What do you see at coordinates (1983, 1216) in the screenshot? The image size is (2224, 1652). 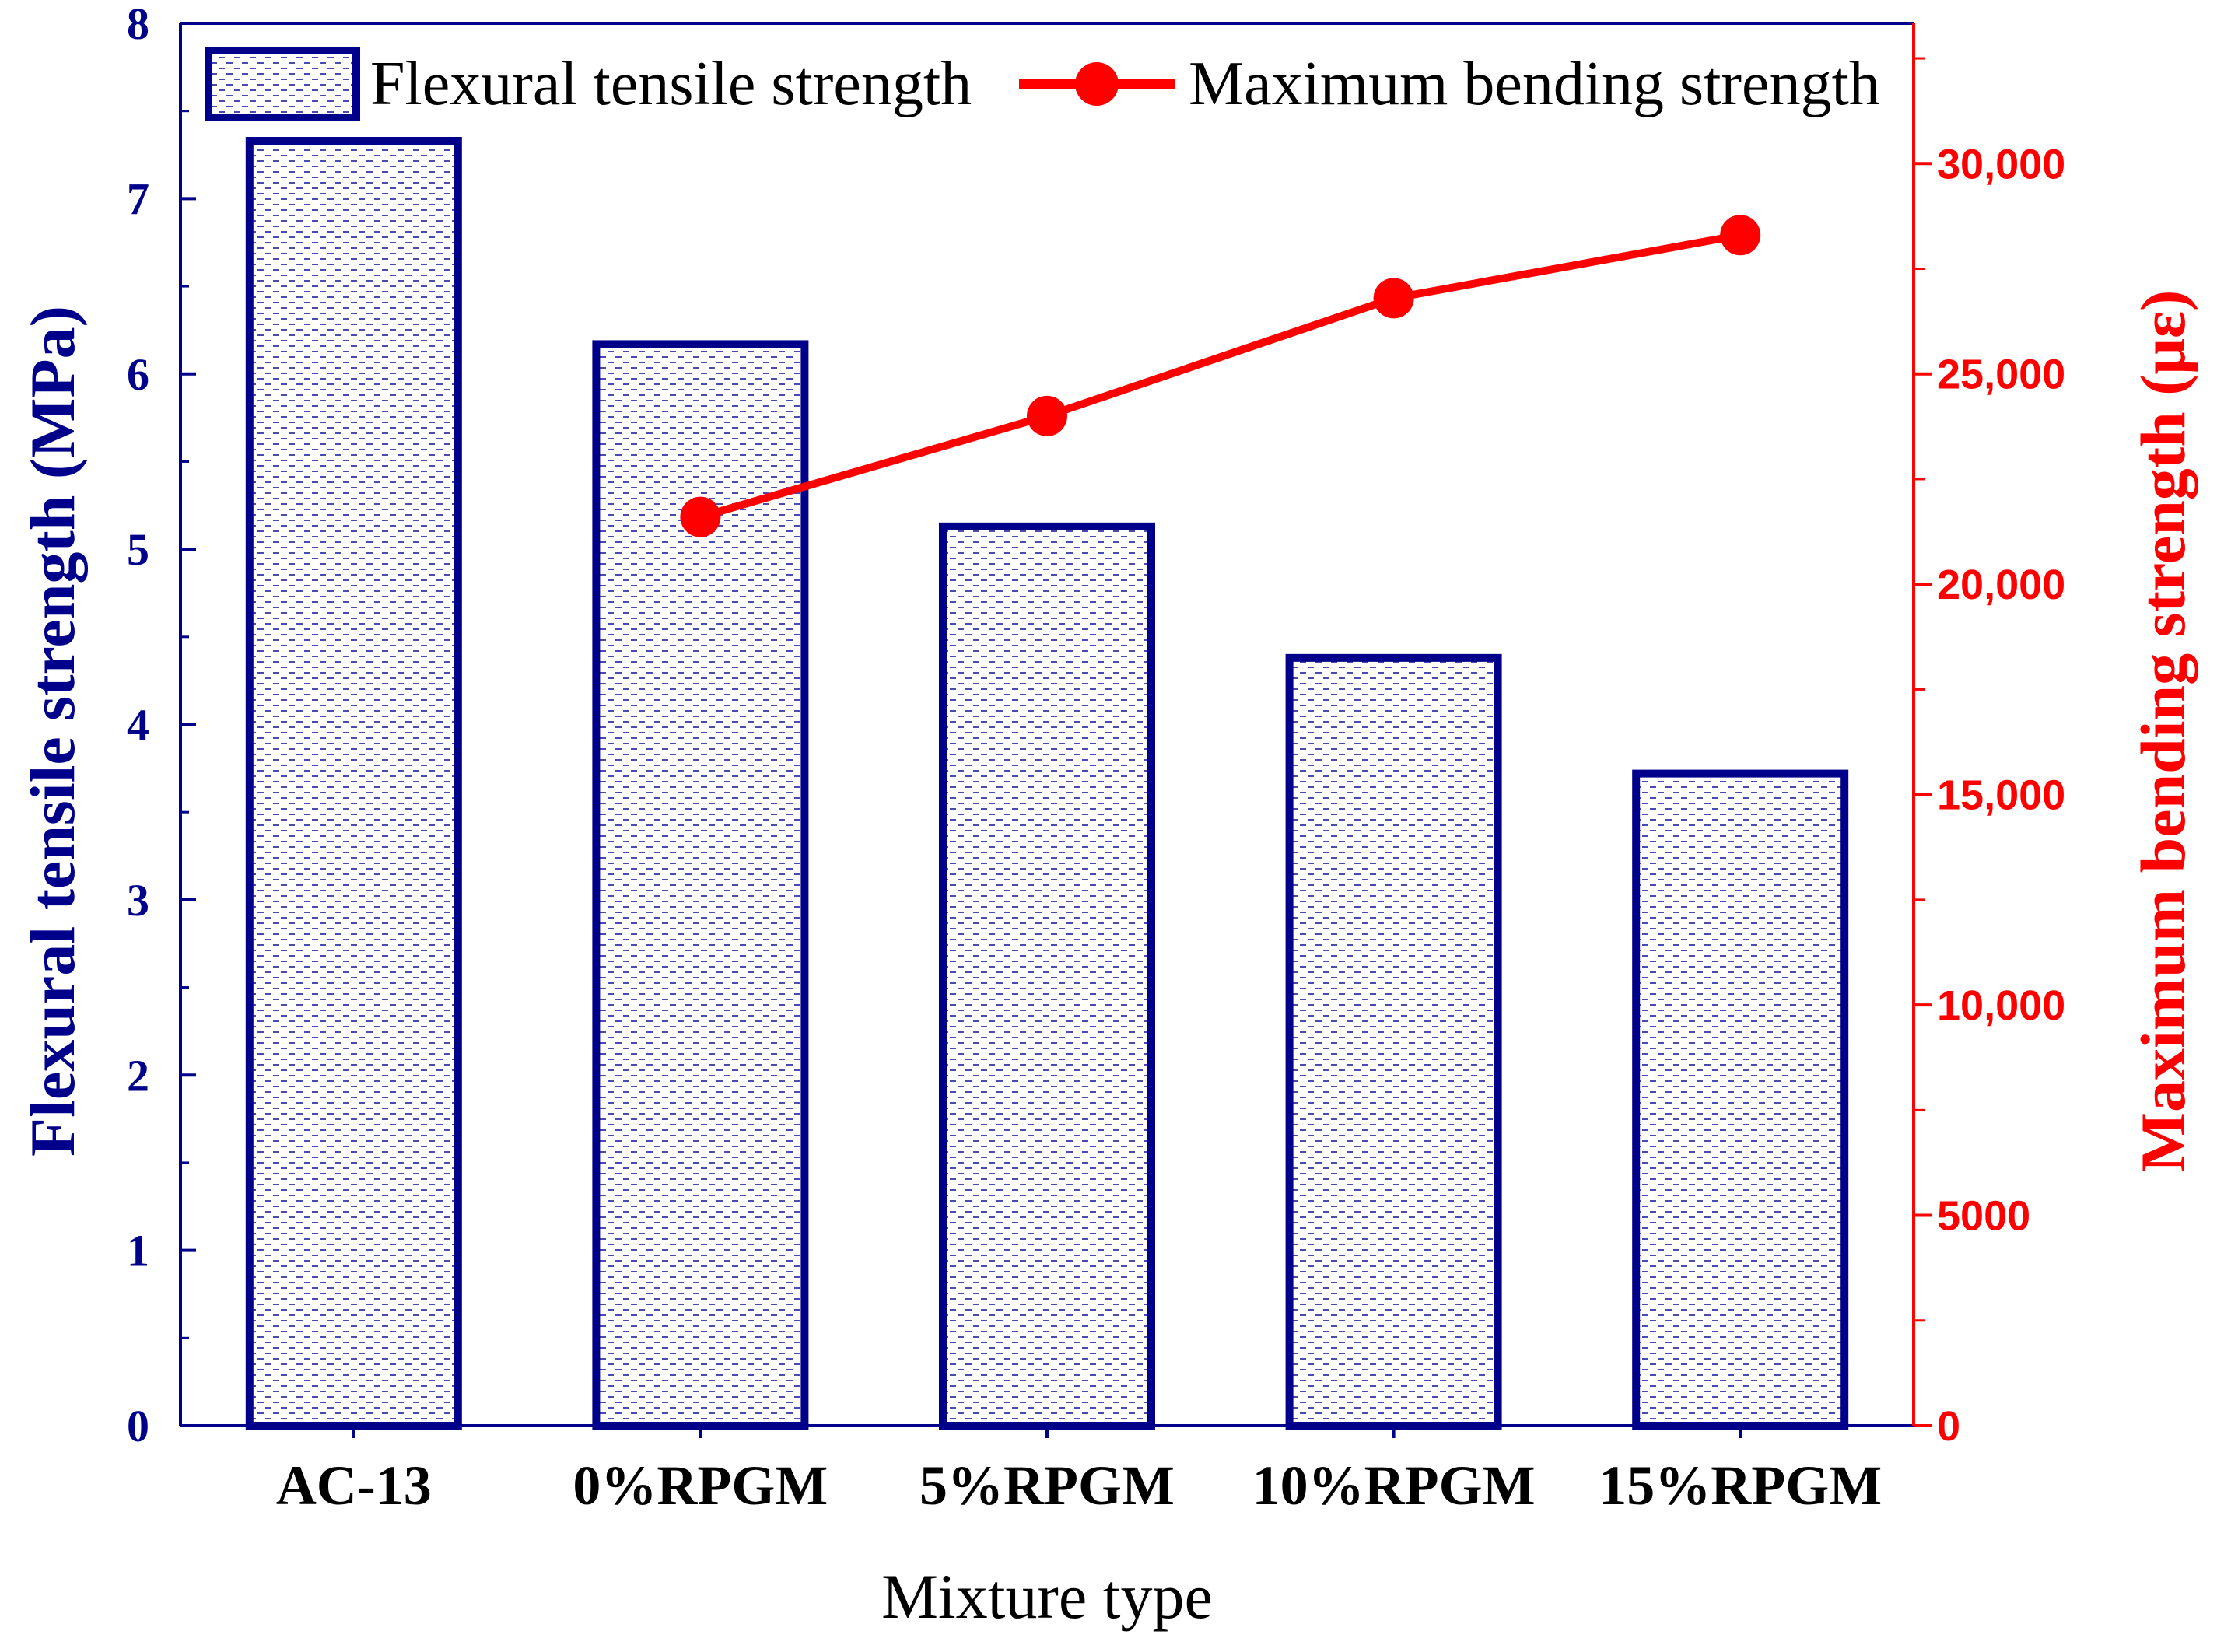 I see `y-right-tick-label: 5000` at bounding box center [1983, 1216].